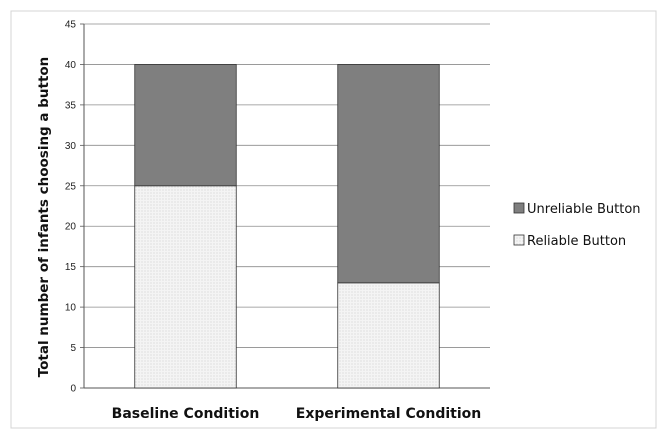 This screenshot has height=432, width=660. What do you see at coordinates (73, 389) in the screenshot?
I see `y-tick-label: 0` at bounding box center [73, 389].